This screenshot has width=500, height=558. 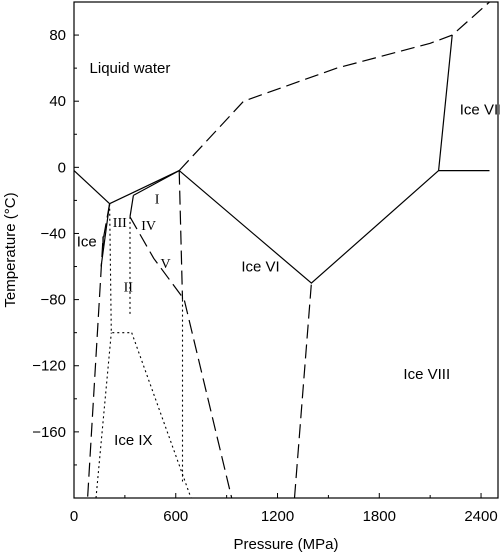 I want to click on region-label-i: I, so click(x=157, y=200).